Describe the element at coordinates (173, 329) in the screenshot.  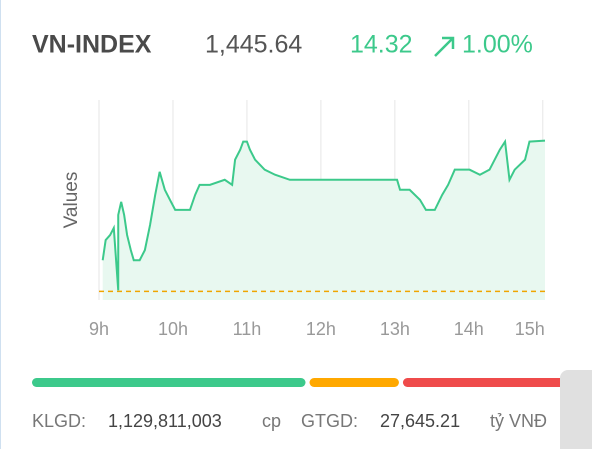
I see `x-tick-label: 10h` at that location.